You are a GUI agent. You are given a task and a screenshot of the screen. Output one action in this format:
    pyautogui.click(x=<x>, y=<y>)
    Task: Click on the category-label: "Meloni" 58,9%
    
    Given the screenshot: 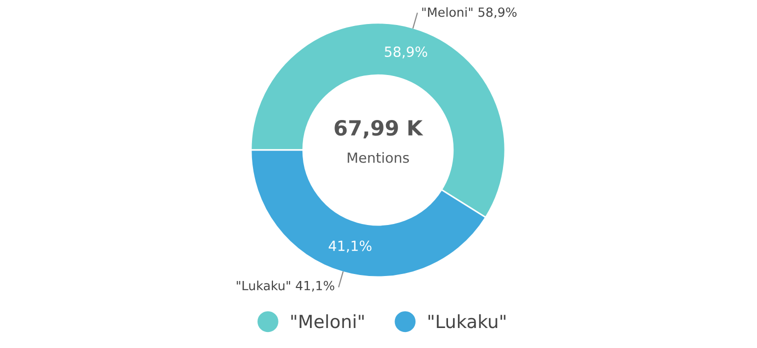 What is the action you would take?
    pyautogui.click(x=469, y=12)
    